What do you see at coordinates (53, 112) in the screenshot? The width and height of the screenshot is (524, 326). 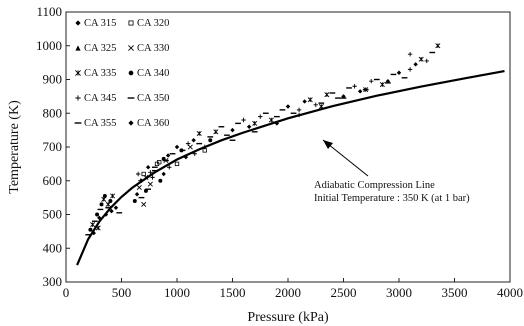 I see `y-tick-label: 800` at bounding box center [53, 112].